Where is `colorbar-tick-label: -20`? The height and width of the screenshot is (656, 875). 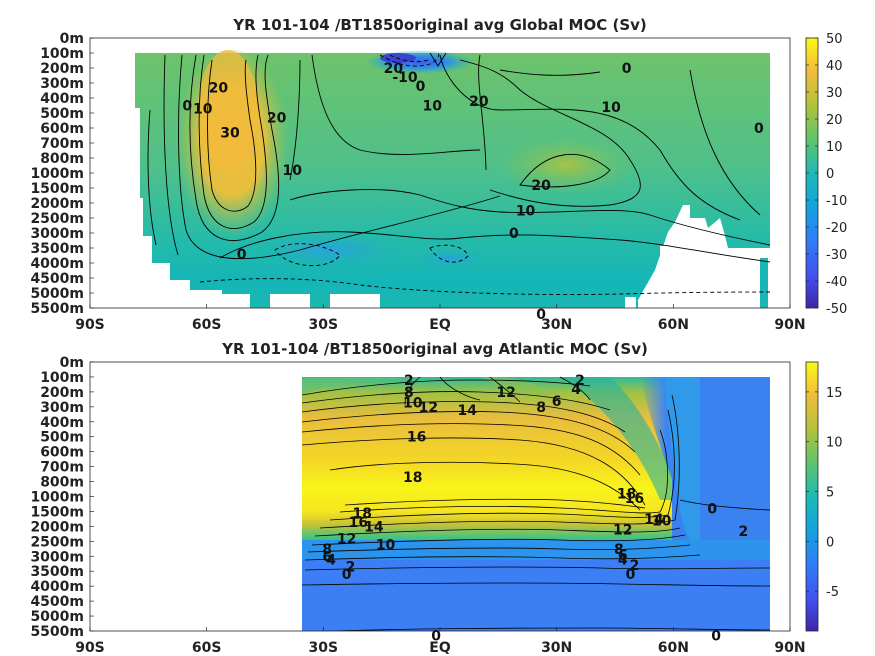 colorbar-tick-label: -20 is located at coordinates (836, 228).